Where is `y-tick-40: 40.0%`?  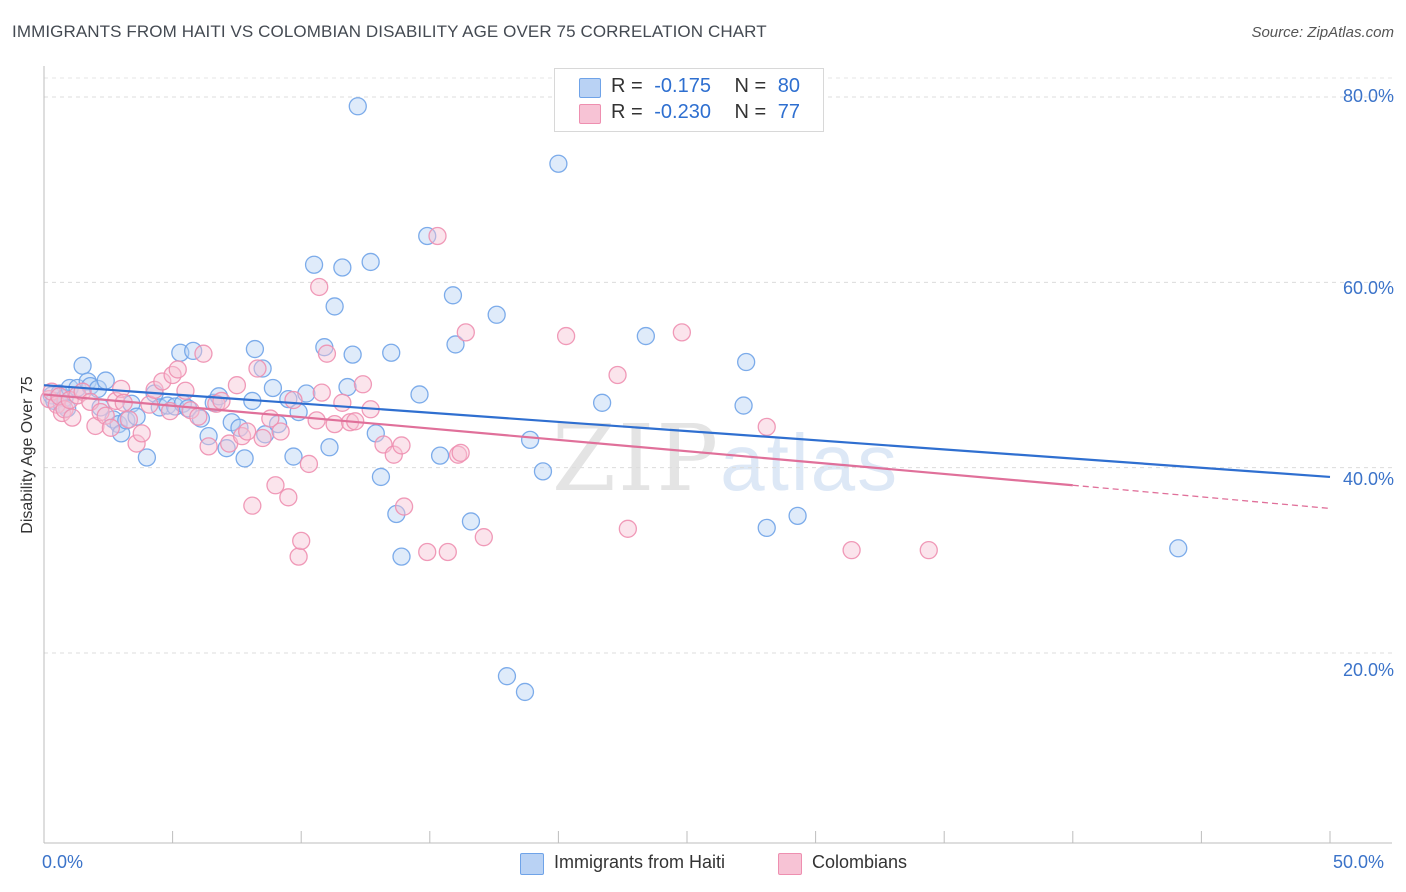
y-tick-40: 40.0% is located at coordinates (1368, 479).